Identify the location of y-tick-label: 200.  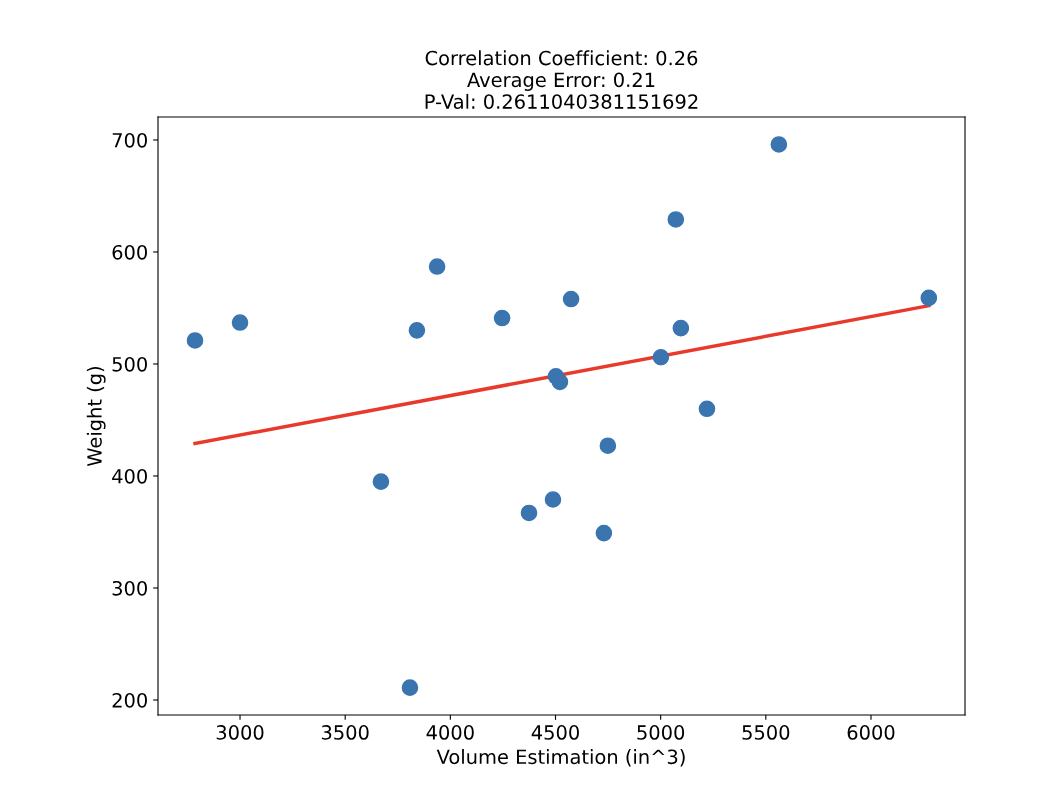
(129, 700).